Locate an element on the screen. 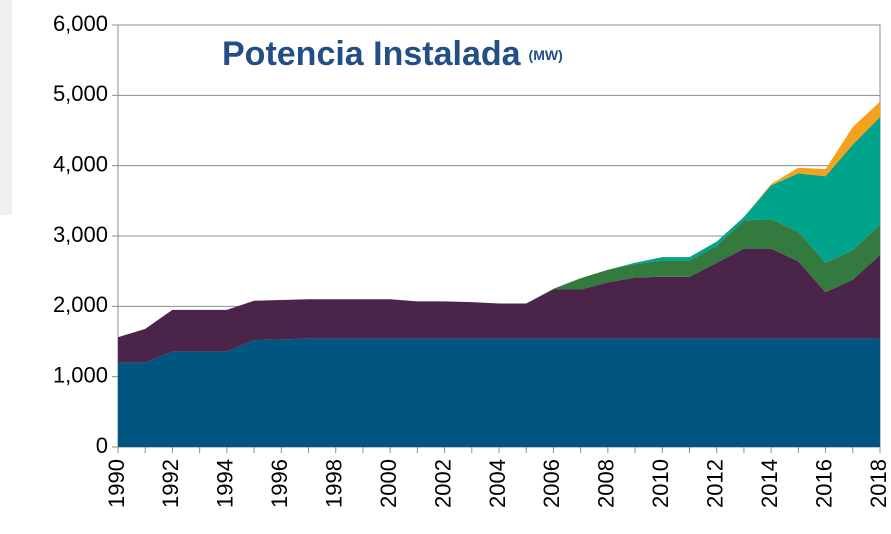  y-tick-label: 2,000 is located at coordinates (80, 304).